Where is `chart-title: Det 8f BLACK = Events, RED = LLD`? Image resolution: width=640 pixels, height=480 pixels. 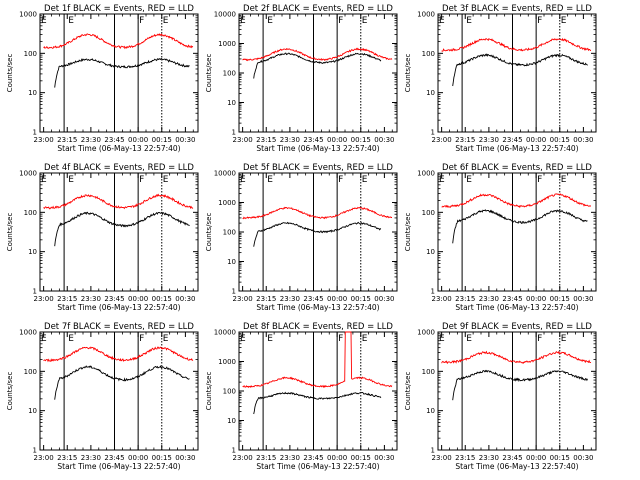 chart-title: Det 8f BLACK = Events, RED = LLD is located at coordinates (318, 327).